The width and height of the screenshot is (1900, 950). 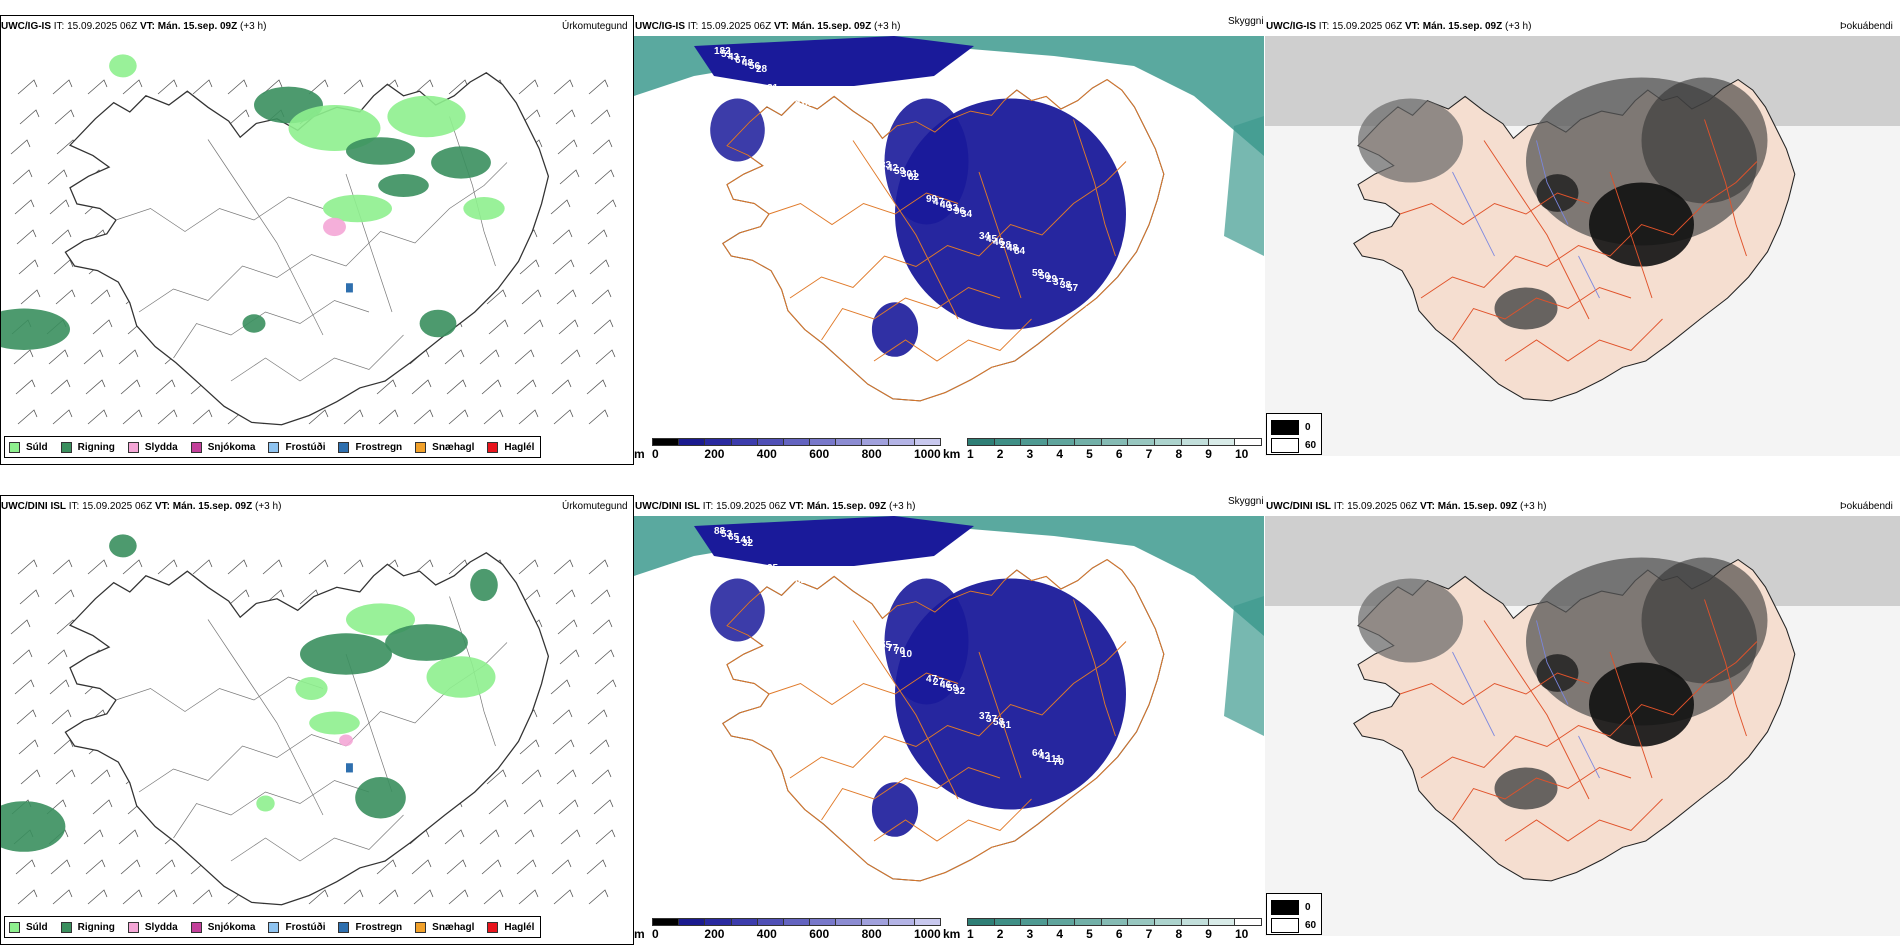 What do you see at coordinates (444, 447) in the screenshot?
I see `legend-item: Snæhagl` at bounding box center [444, 447].